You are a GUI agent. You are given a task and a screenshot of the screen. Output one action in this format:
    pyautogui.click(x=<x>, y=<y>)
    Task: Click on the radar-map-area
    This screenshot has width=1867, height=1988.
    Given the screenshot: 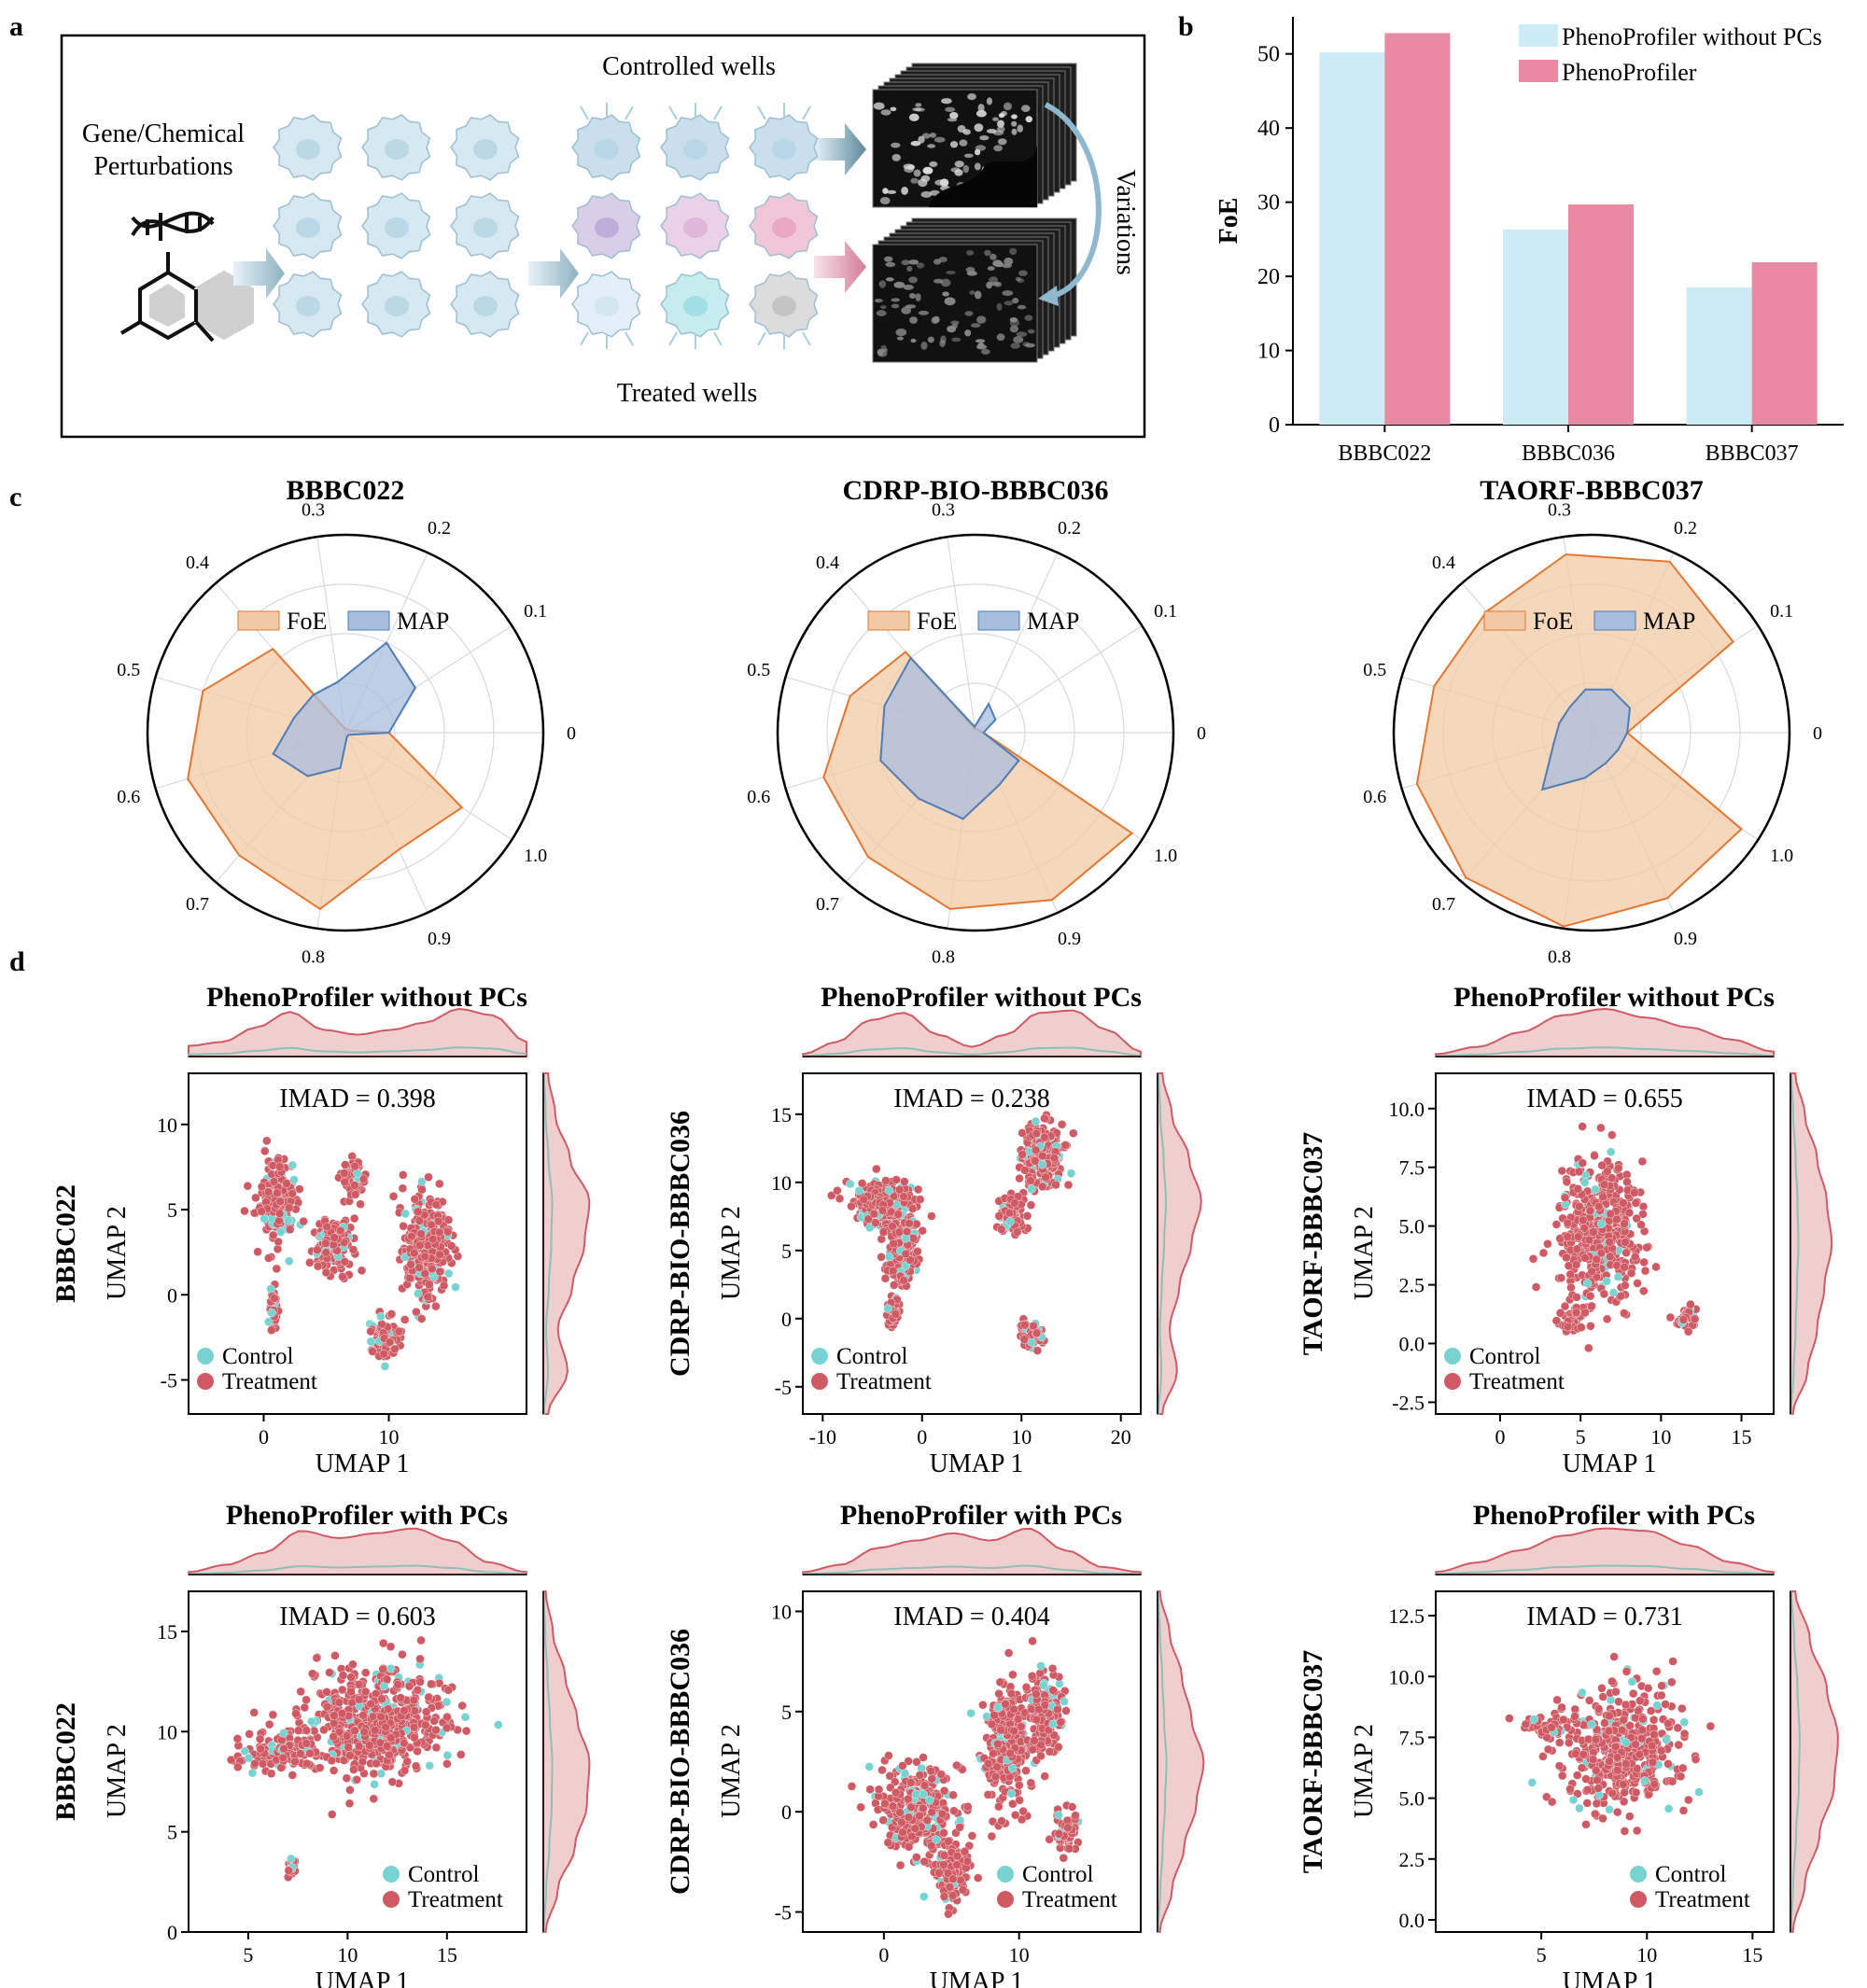 What is the action you would take?
    pyautogui.click(x=949, y=738)
    